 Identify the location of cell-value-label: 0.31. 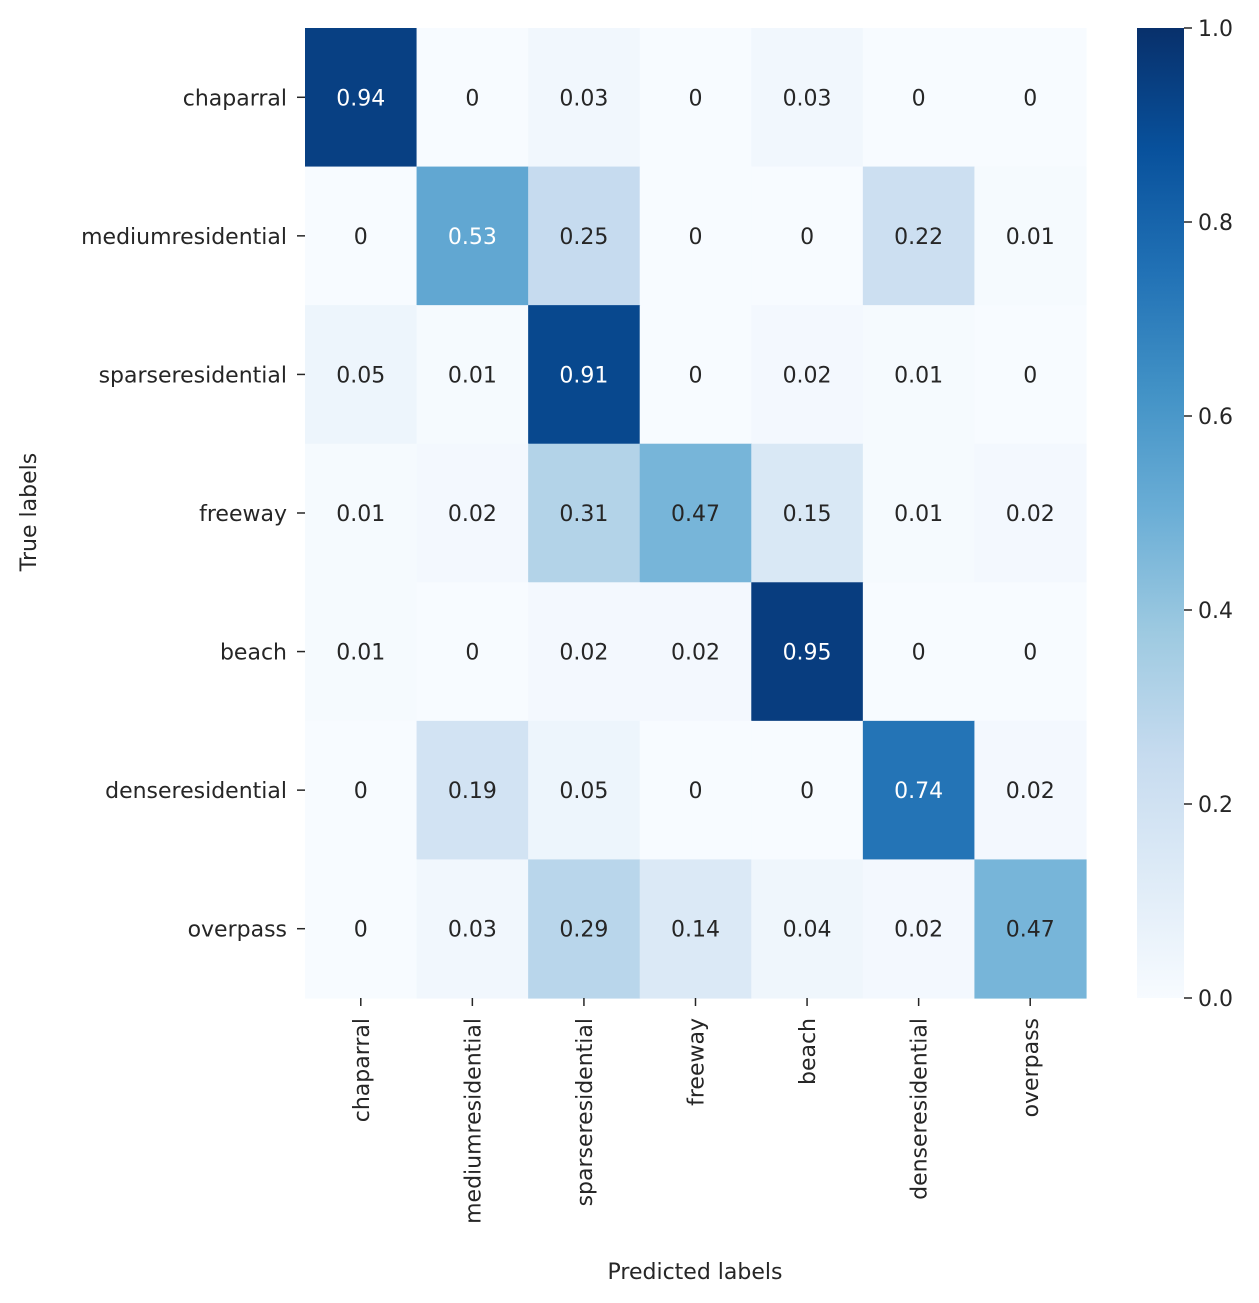
(583, 514).